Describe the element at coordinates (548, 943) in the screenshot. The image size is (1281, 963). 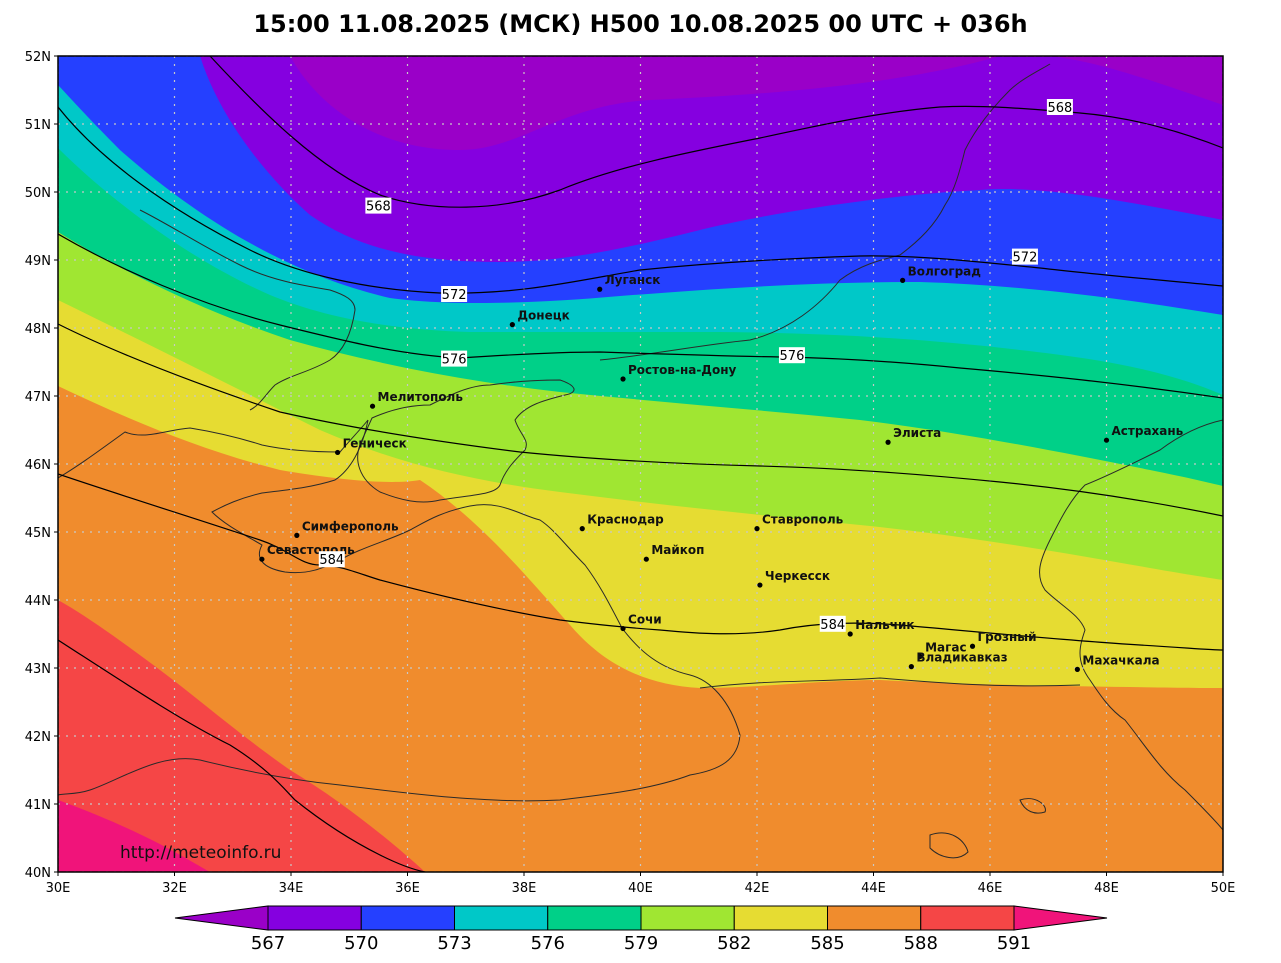
I see `colorbar-label: 576` at that location.